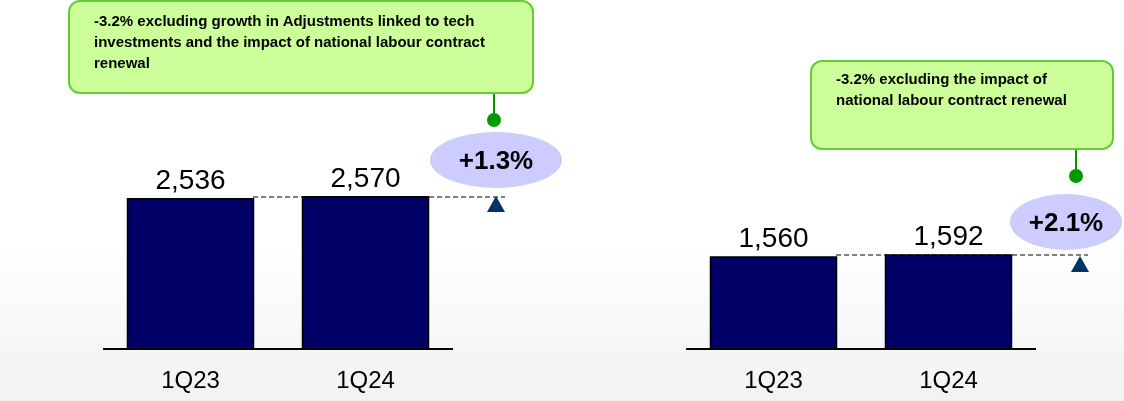 The image size is (1124, 401). What do you see at coordinates (948, 236) in the screenshot?
I see `data-label: 1,592` at bounding box center [948, 236].